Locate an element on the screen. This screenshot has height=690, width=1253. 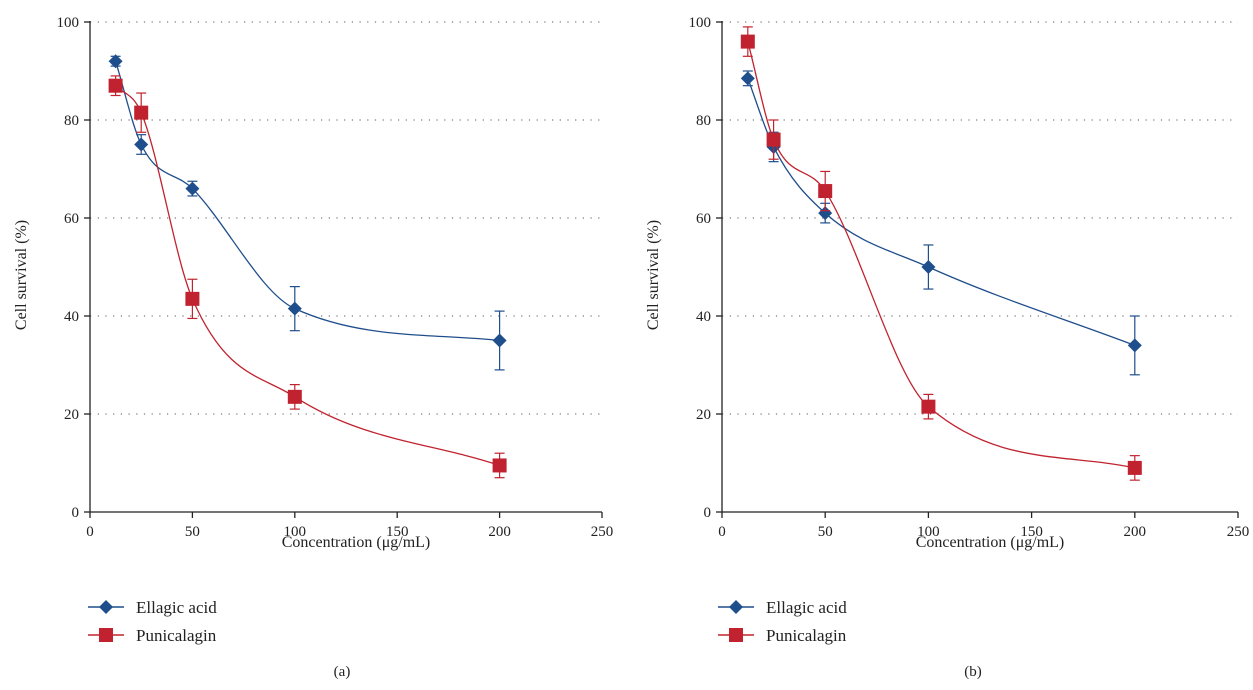
panel-label: (a) is located at coordinates (342, 672).